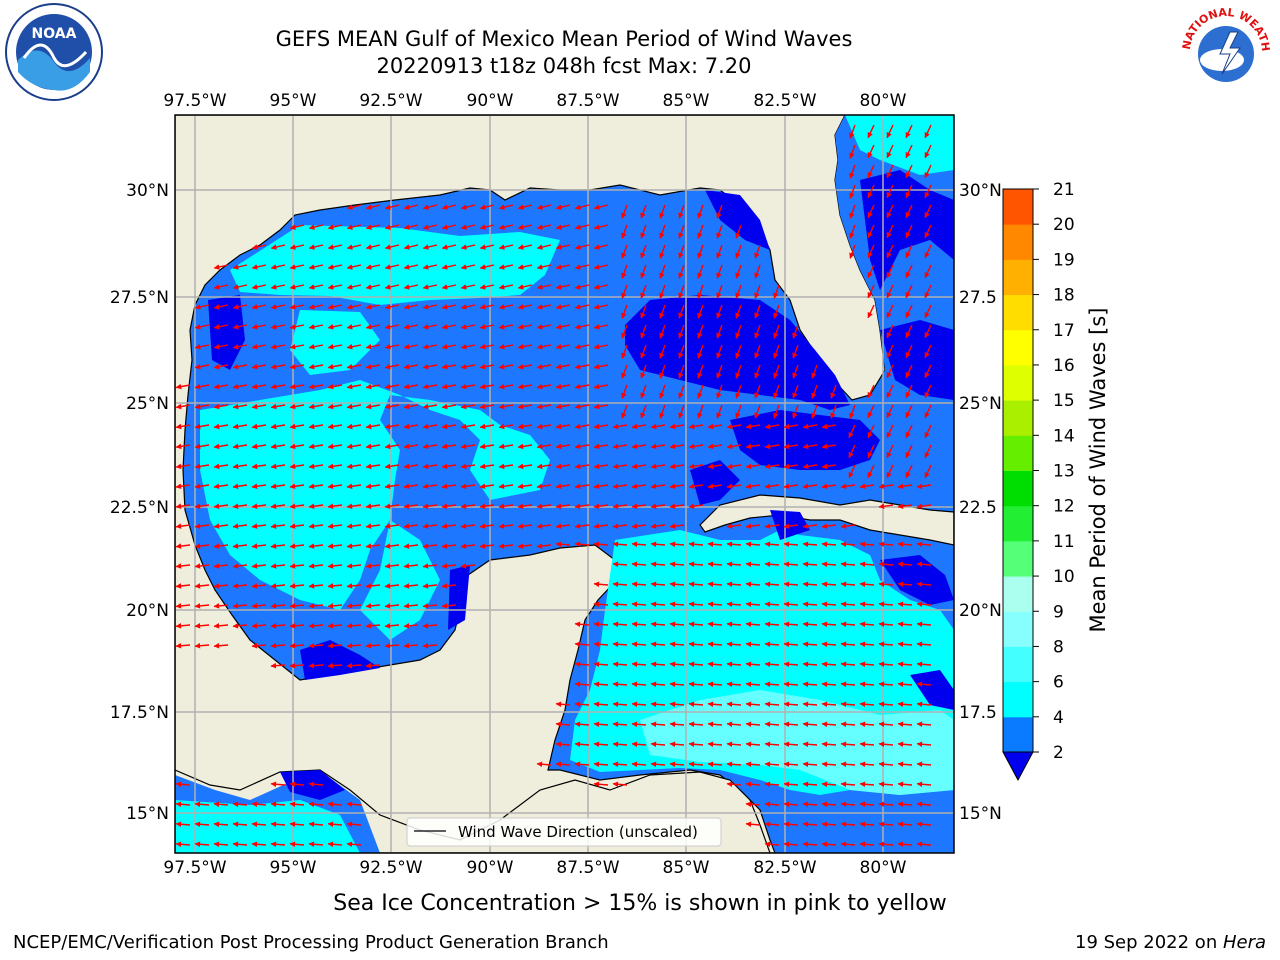  Describe the element at coordinates (147, 191) in the screenshot. I see `lat-label: 30°N` at that location.